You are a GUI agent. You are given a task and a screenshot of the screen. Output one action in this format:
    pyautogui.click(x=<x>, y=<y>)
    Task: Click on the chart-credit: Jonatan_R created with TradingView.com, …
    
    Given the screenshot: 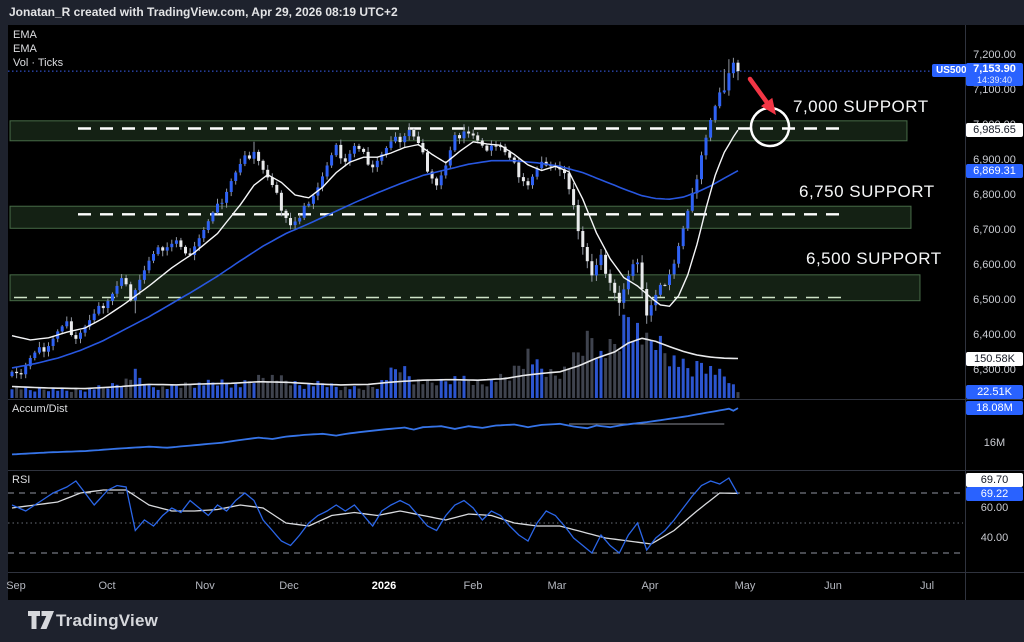 What is the action you would take?
    pyautogui.click(x=203, y=12)
    